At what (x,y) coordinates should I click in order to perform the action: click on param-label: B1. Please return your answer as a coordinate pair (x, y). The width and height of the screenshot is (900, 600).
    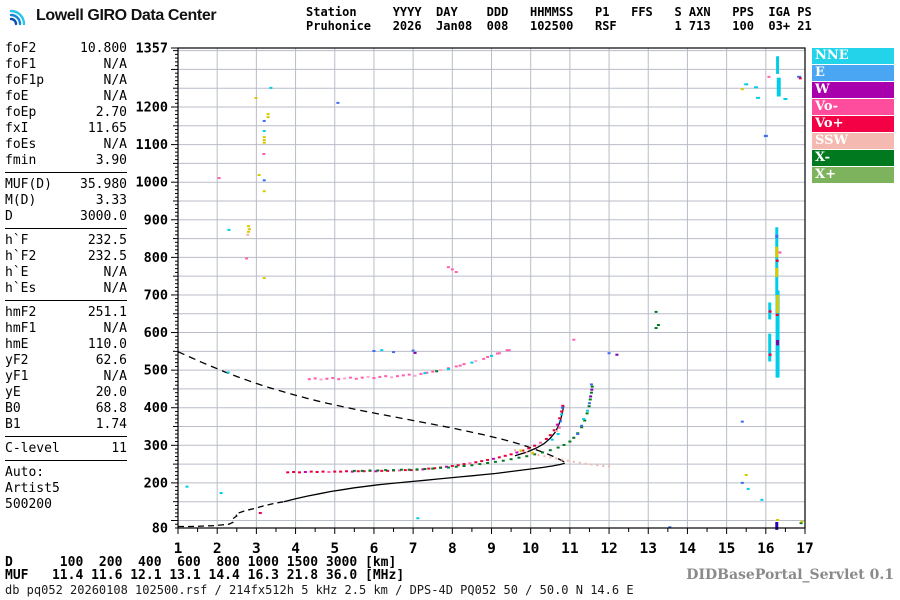
    Looking at the image, I should click on (13, 424).